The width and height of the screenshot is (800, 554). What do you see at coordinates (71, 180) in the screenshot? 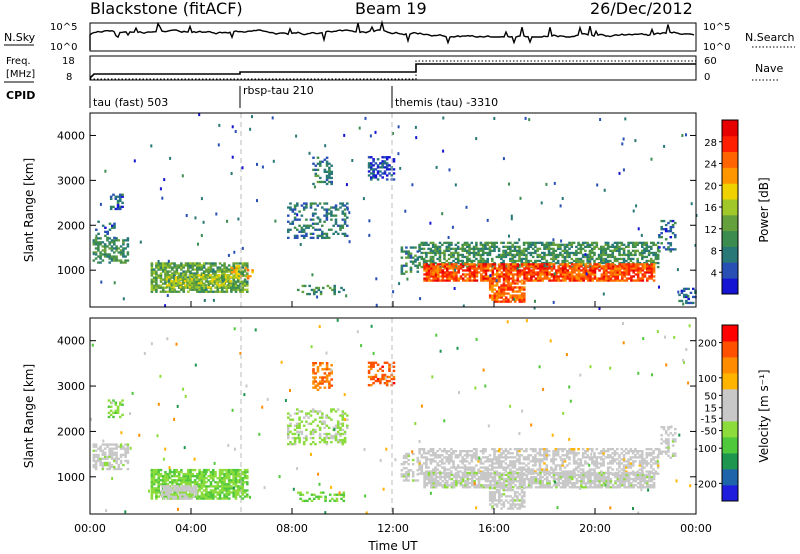
I see `y-tick-label: 3000` at bounding box center [71, 180].